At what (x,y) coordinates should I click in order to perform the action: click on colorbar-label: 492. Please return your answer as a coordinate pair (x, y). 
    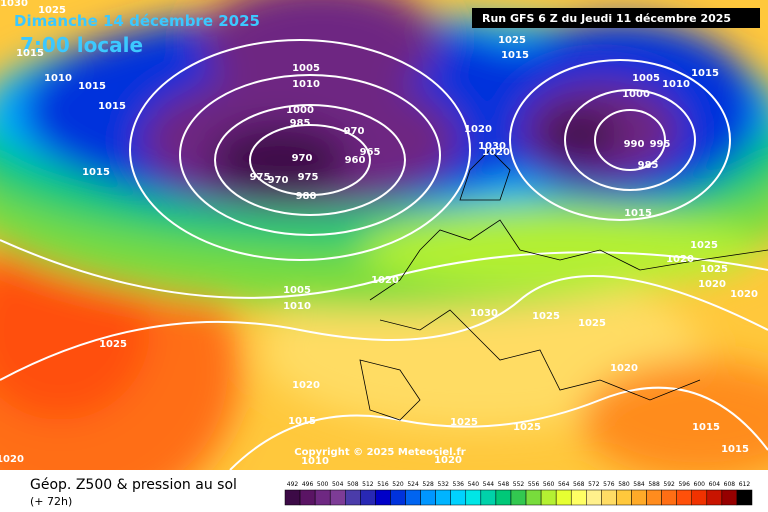
    Looking at the image, I should click on (293, 484).